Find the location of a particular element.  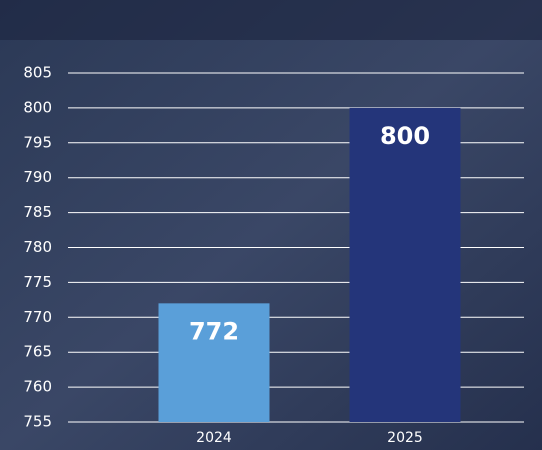

y-tick-label: 770 is located at coordinates (37, 317).